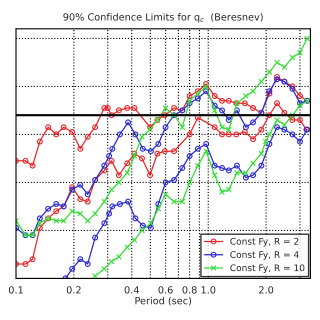  What do you see at coordinates (209, 290) in the screenshot?
I see `x-tick-label: 1.0` at bounding box center [209, 290].